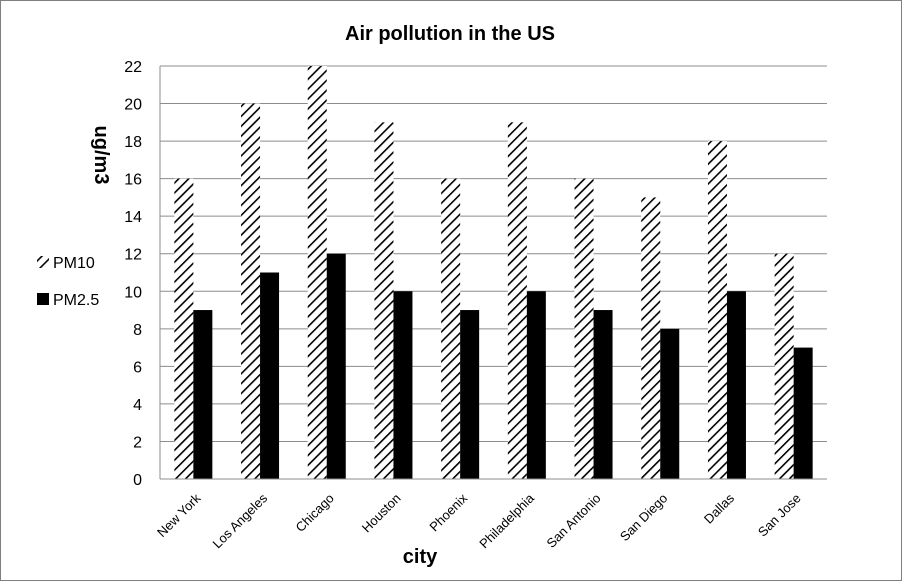 Image resolution: width=902 pixels, height=581 pixels. Describe the element at coordinates (74, 263) in the screenshot. I see `legend-label: PM10` at that location.